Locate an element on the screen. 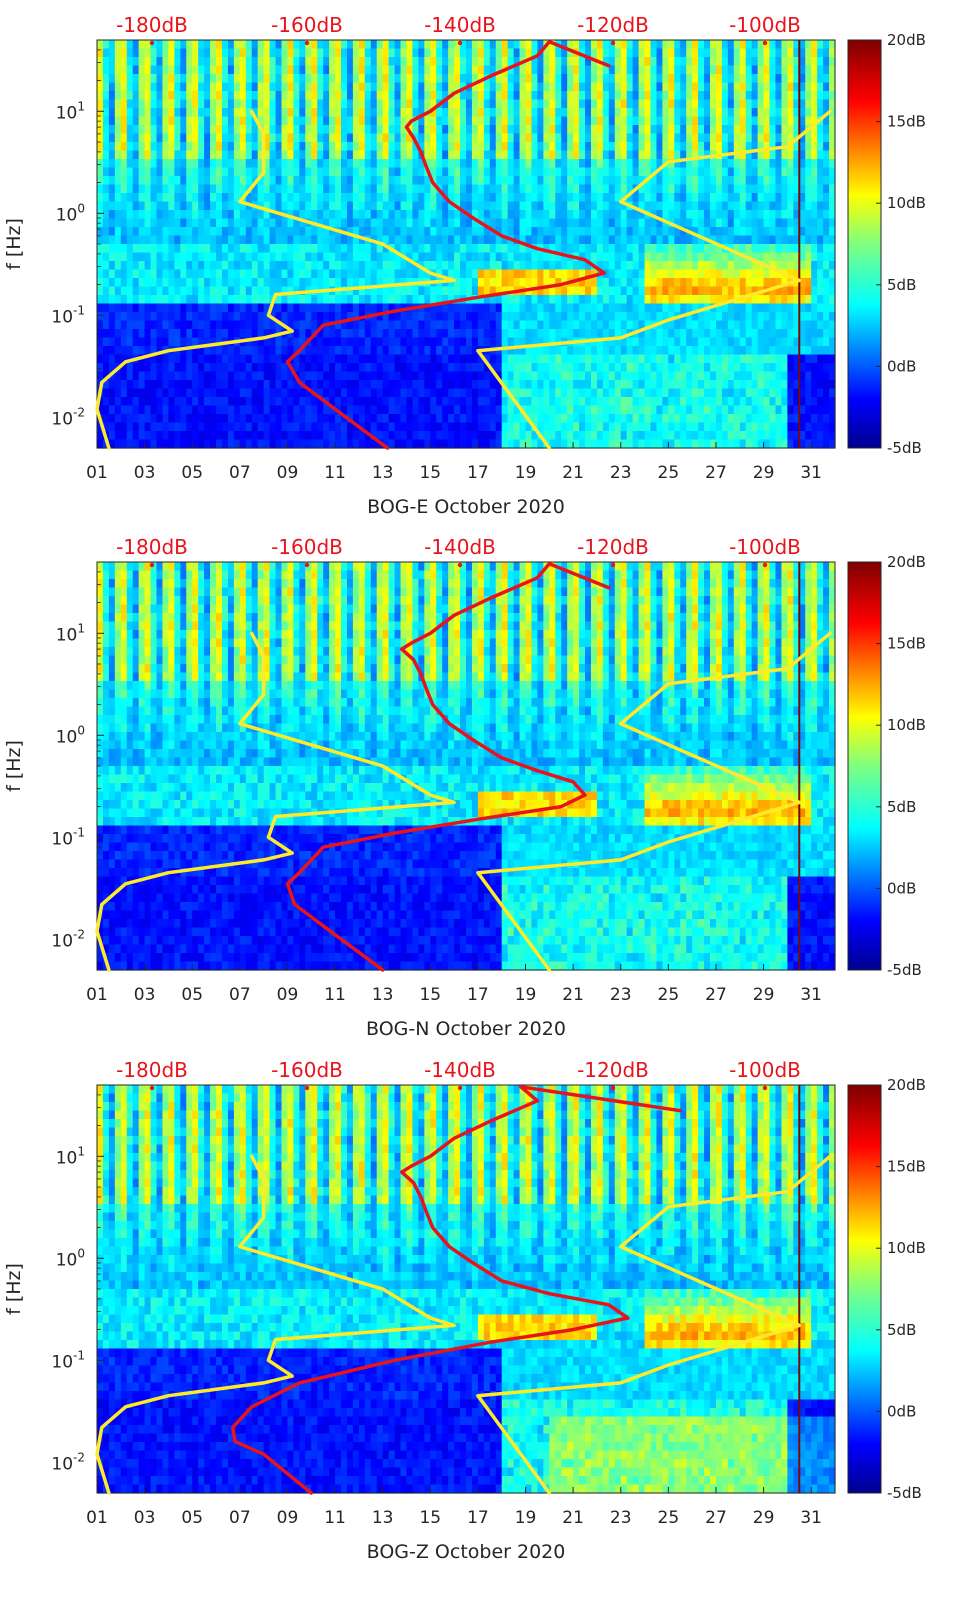 This screenshot has width=962, height=1599. y-tick-label: 10⁰ is located at coordinates (70, 735).